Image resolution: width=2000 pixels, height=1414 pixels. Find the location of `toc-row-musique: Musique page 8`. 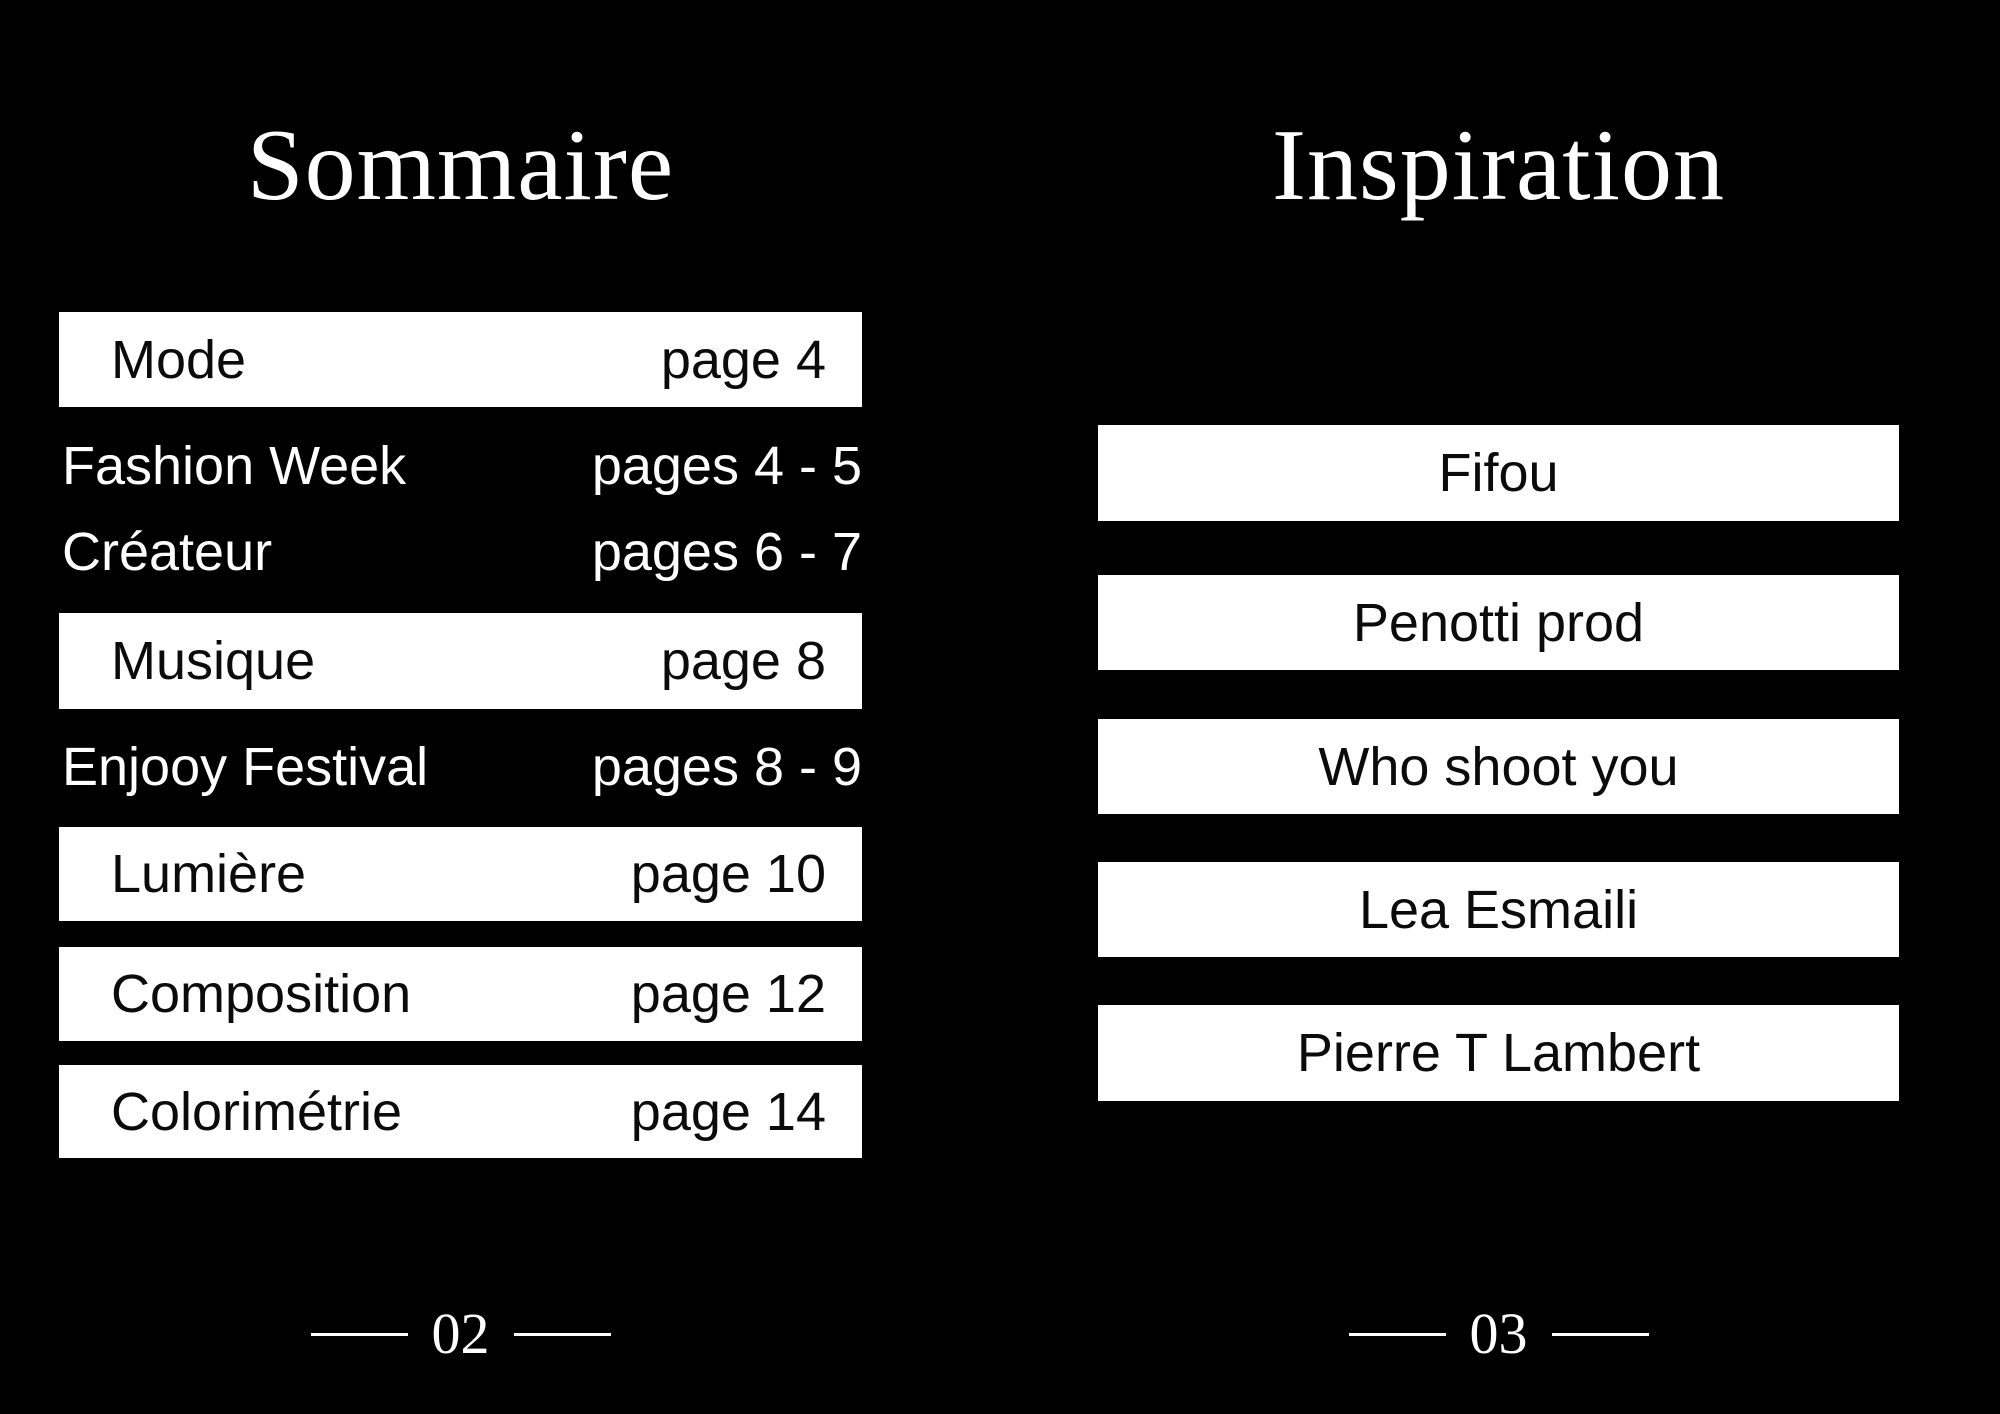

toc-row-musique: Musique page 8 is located at coordinates (460, 661).